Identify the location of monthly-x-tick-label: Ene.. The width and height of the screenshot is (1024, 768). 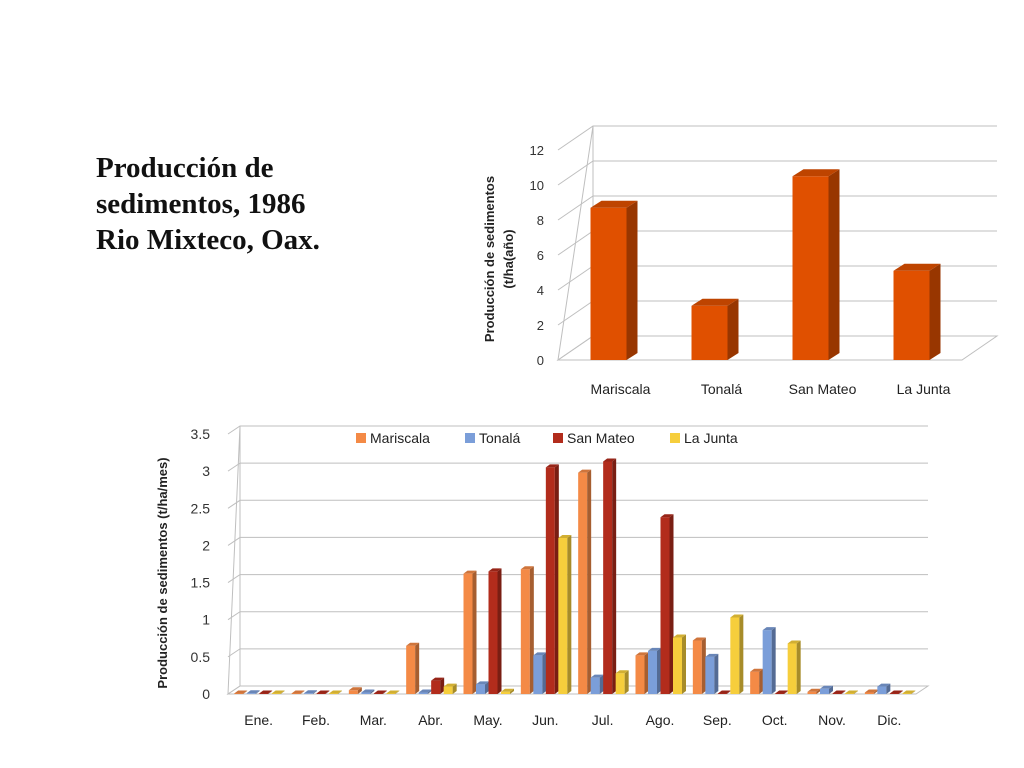
(258, 720).